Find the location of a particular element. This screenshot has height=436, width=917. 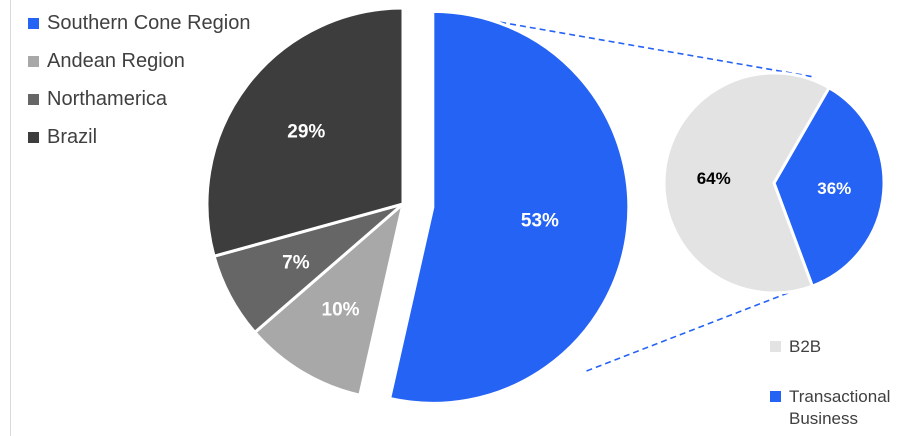

data-label-transactional-business: 36% is located at coordinates (834, 188).